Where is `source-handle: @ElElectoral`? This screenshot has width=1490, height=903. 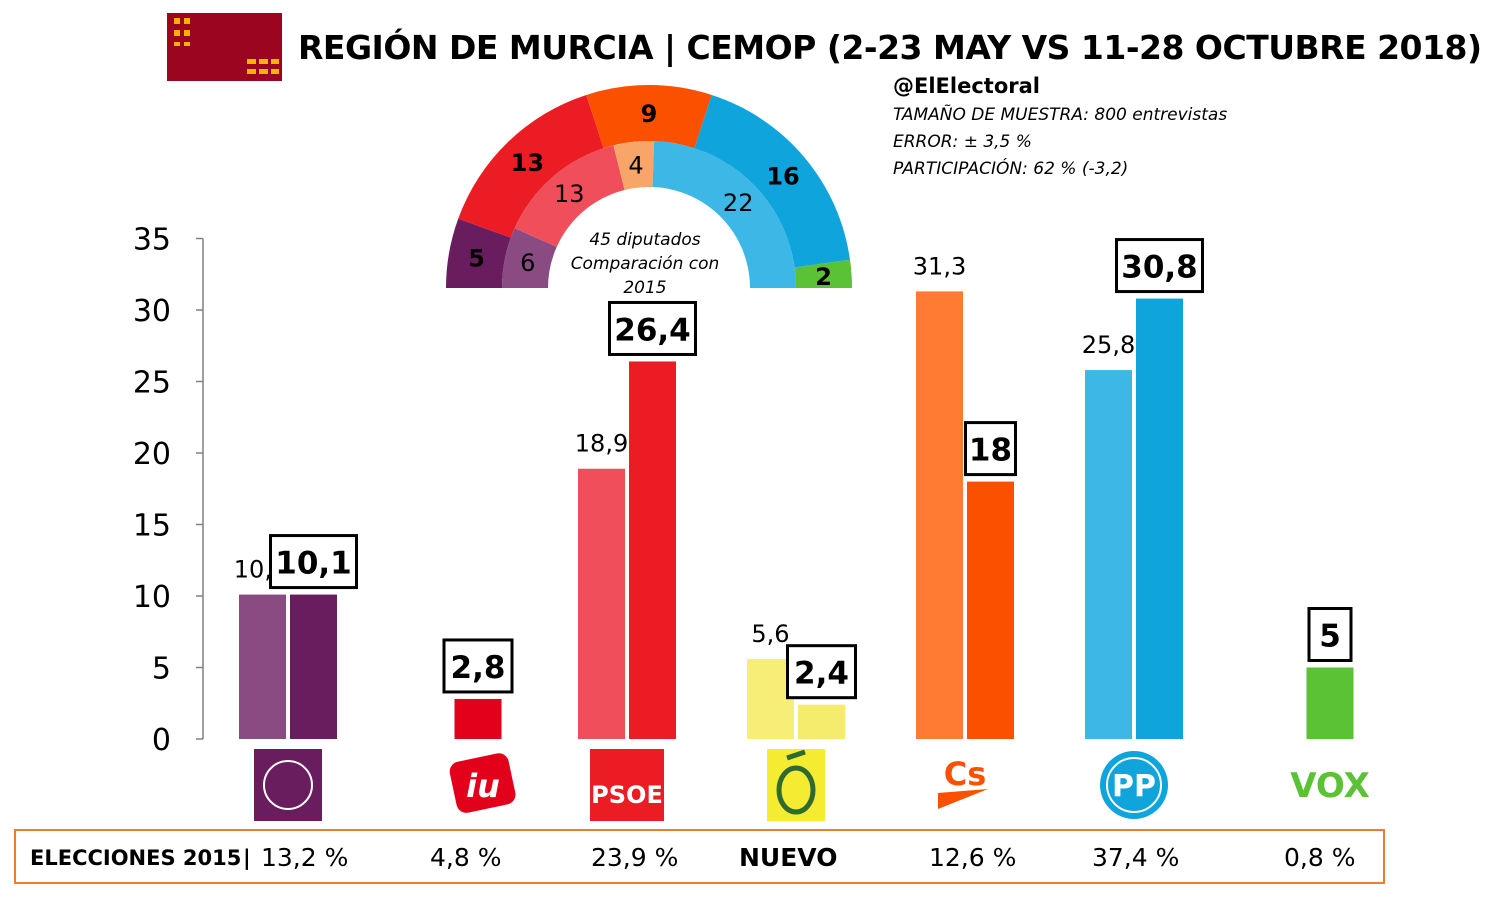 source-handle: @ElElectoral is located at coordinates (966, 86).